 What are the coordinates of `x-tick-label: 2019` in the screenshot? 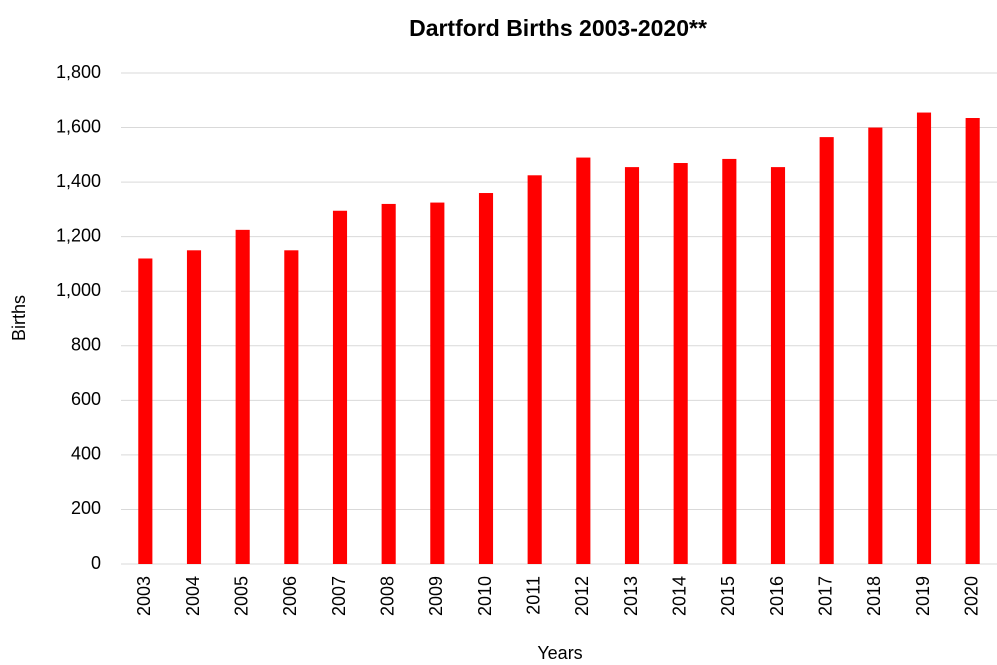 It's located at (923, 596).